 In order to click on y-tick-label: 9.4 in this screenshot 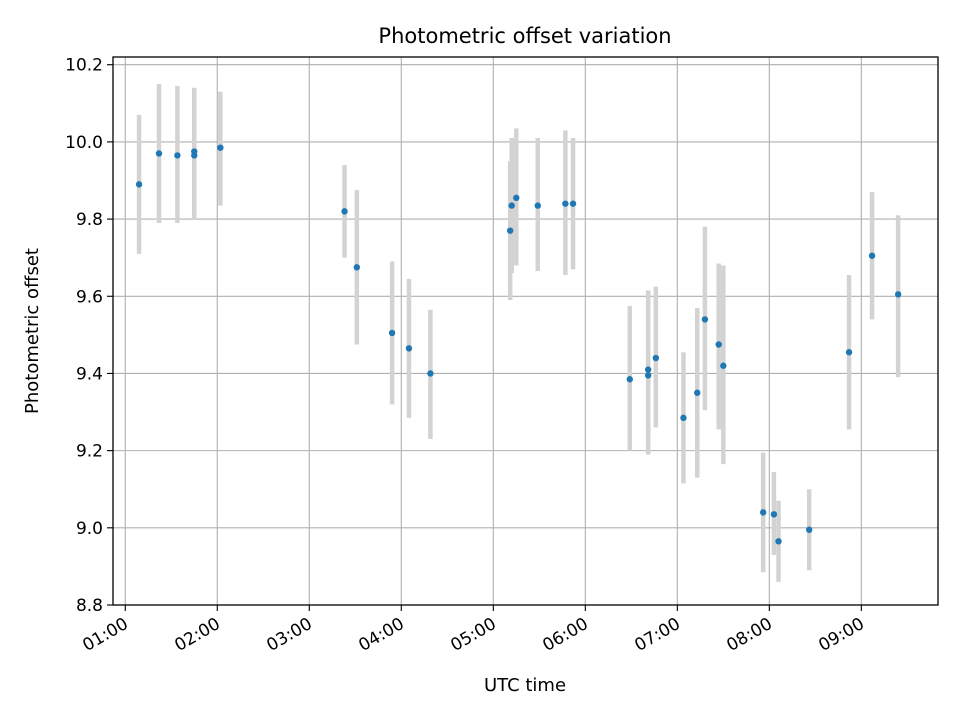, I will do `click(89, 374)`.